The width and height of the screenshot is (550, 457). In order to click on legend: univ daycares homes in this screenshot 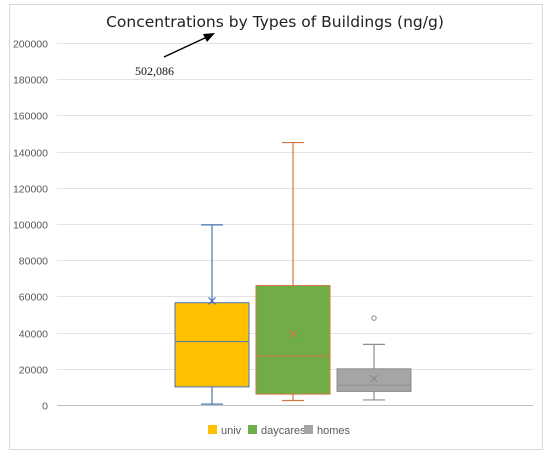, I will do `click(279, 431)`.